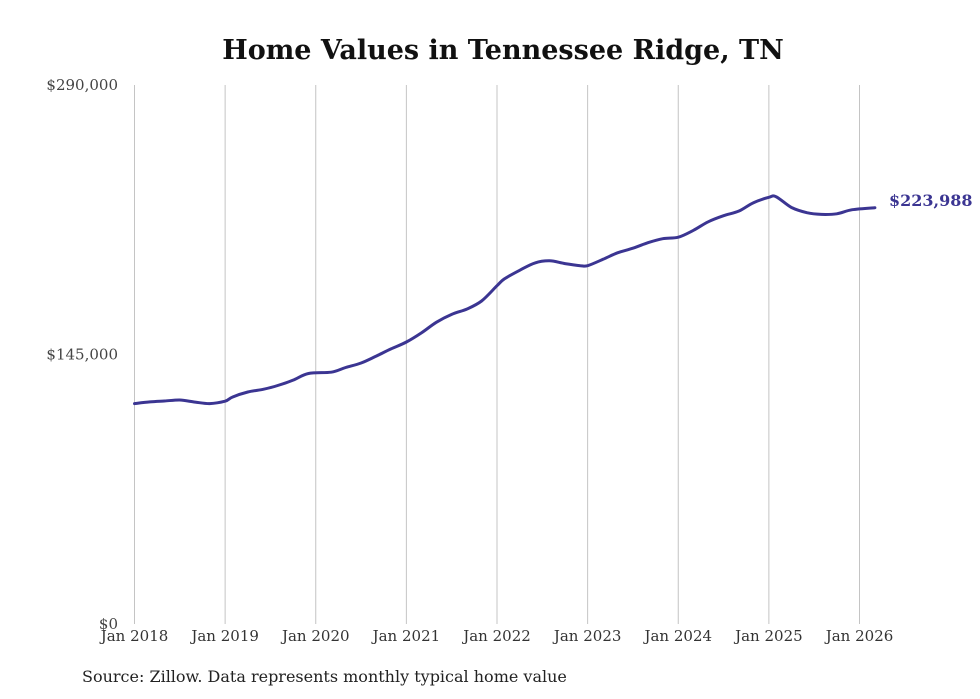 Image resolution: width=980 pixels, height=699 pixels. What do you see at coordinates (82, 85) in the screenshot?
I see `y-tick-label-2: $290,000` at bounding box center [82, 85].